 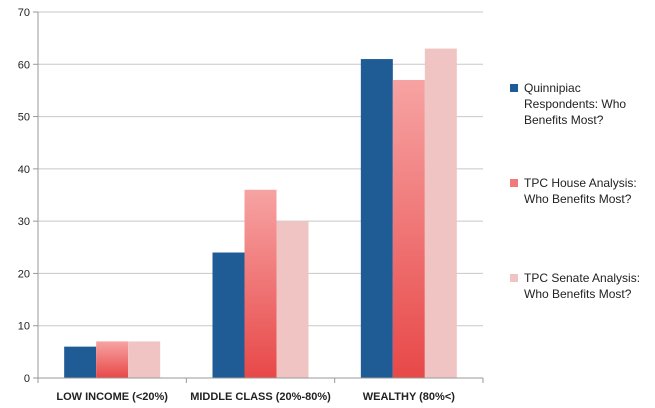 What do you see at coordinates (580, 317) in the screenshot?
I see `legend-item: TPC Senate Analysis: Who Benefits Most?` at bounding box center [580, 317].